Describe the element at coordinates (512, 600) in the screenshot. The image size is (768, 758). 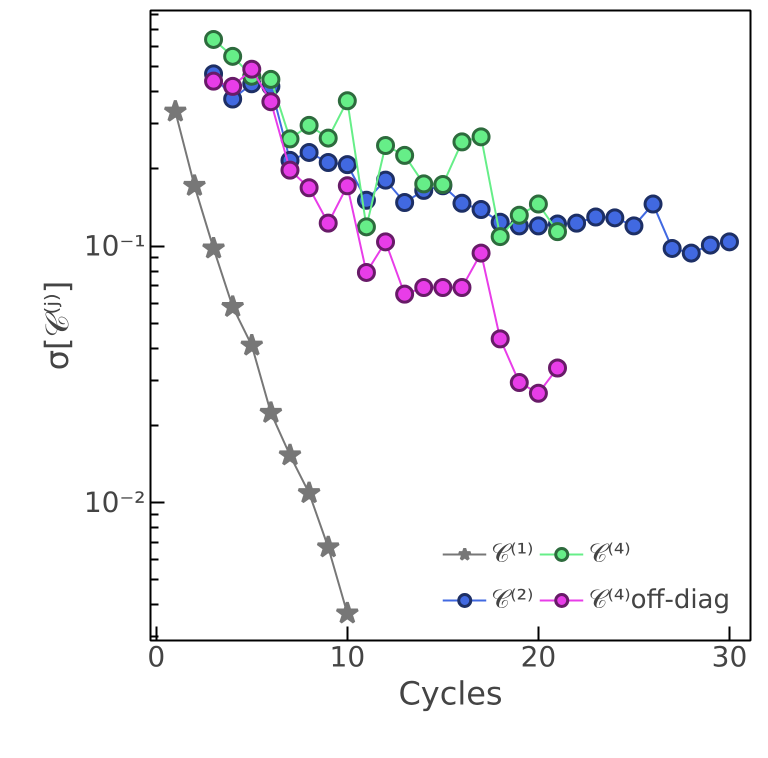
I see `legend-label: 𝒞⁽²⁾` at that location.